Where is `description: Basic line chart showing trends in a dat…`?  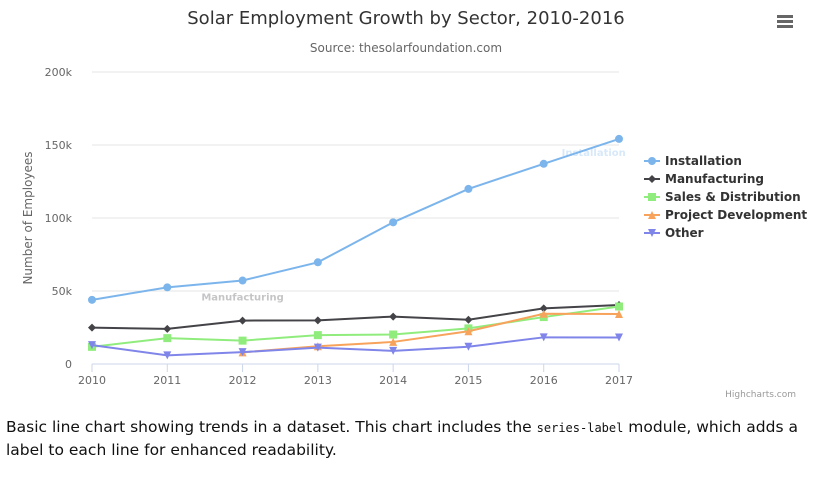
description: Basic line chart showing trends in a dat… is located at coordinates (406, 438).